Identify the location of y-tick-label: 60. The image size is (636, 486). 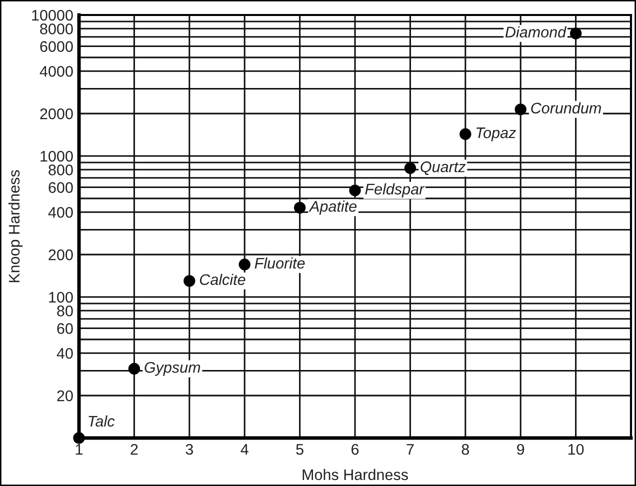
(65, 328).